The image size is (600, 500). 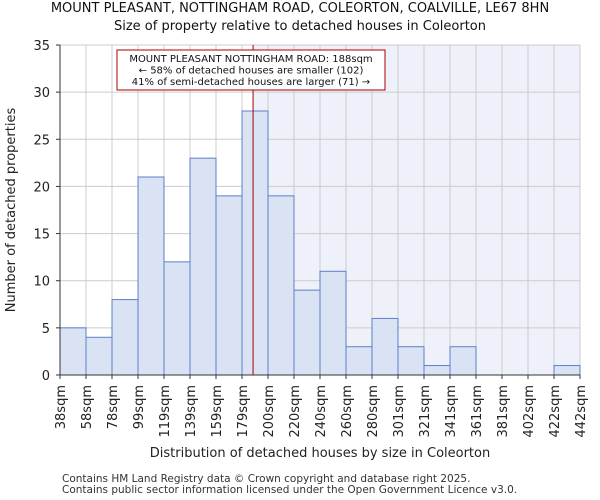 What do you see at coordinates (250, 59) in the screenshot?
I see `annotation-text: MOUNT PLEASANT NOTTINGHAM ROAD: 188sqm` at bounding box center [250, 59].